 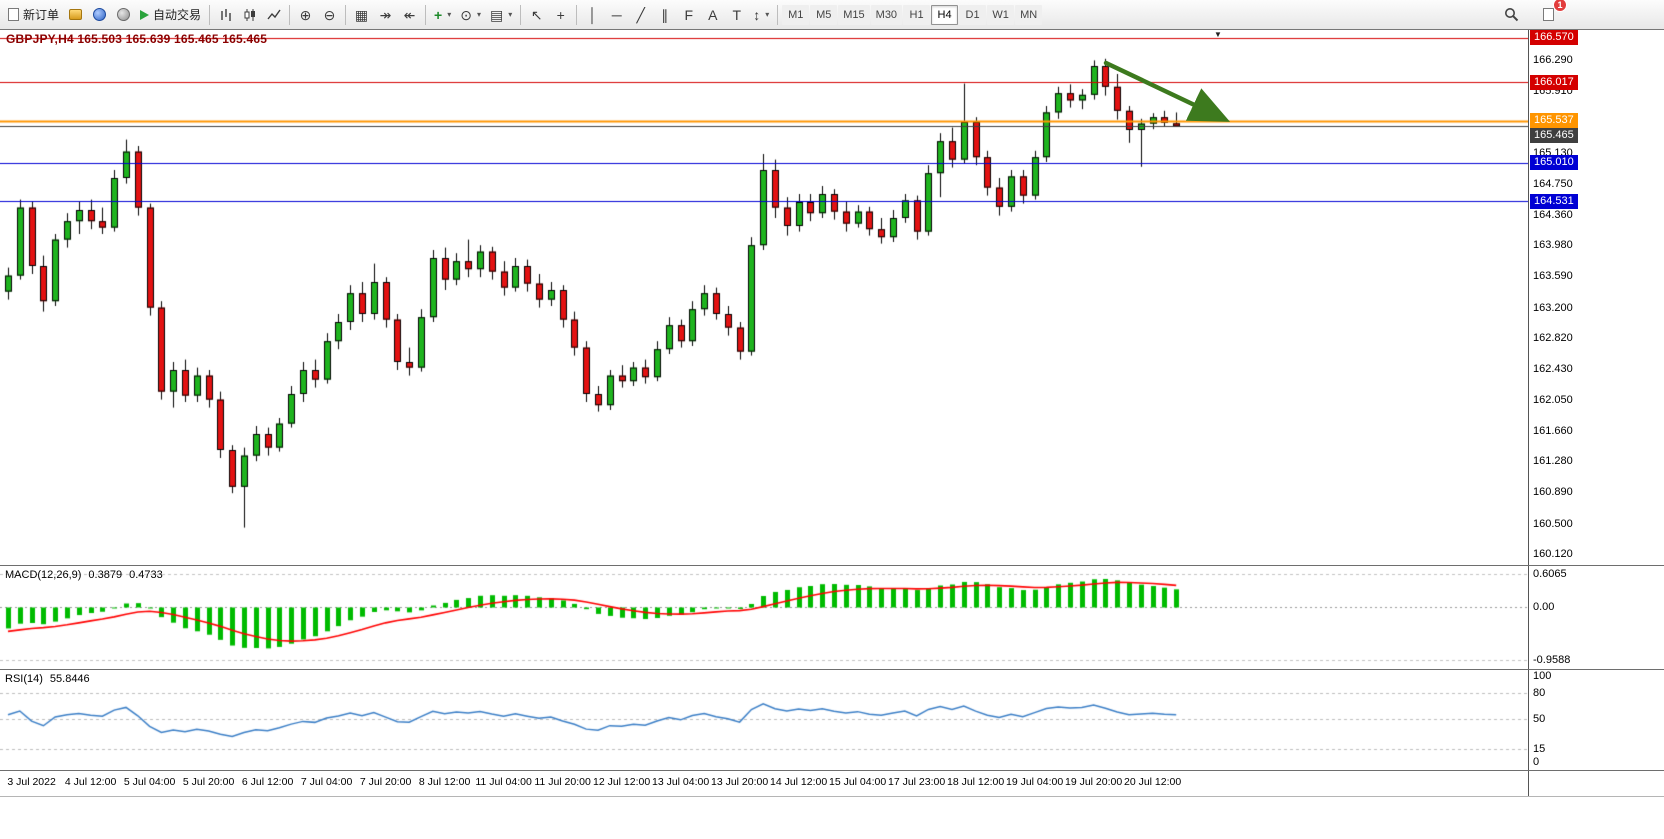 What do you see at coordinates (145, 14) in the screenshot?
I see `auto-trading-icon` at bounding box center [145, 14].